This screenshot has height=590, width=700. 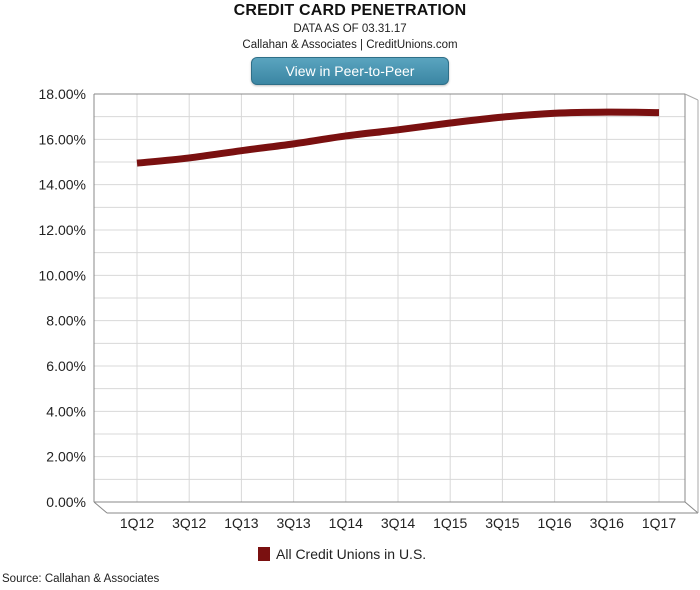 I want to click on legend-swatch, so click(x=264, y=554).